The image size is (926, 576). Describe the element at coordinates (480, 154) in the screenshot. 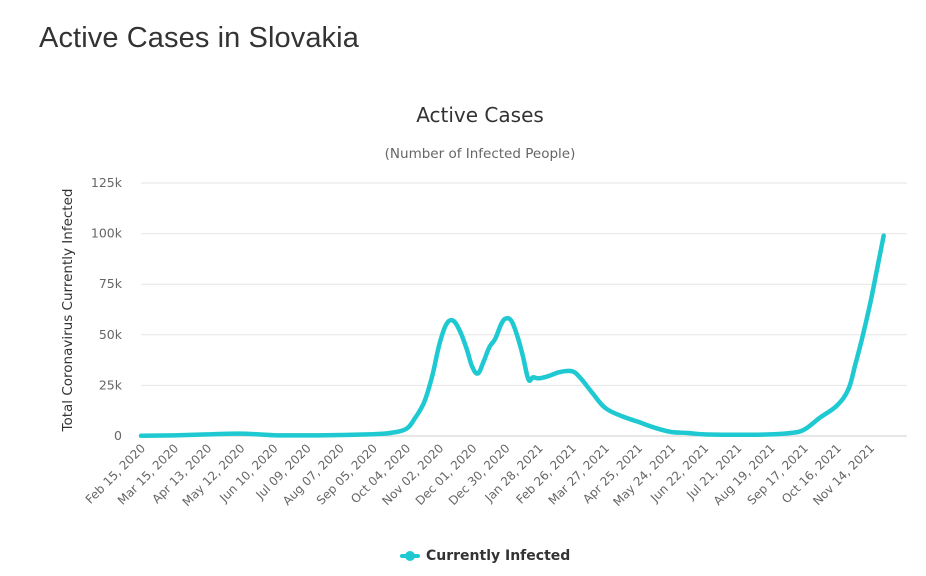

I see `chart-subtitle: (Number of Infected People)` at that location.